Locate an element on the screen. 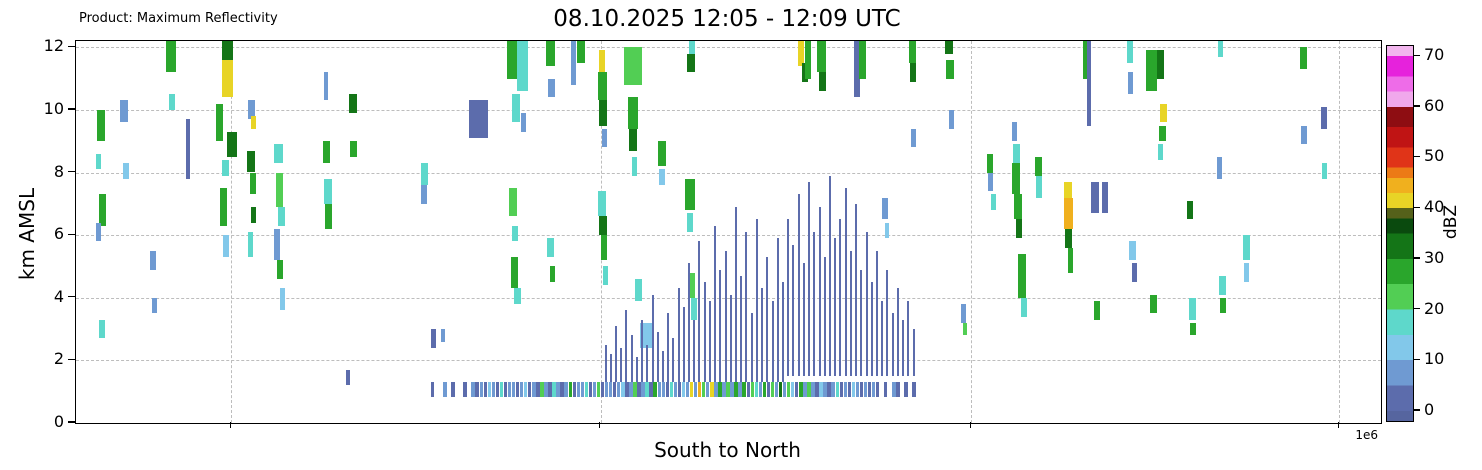 Image resolution: width=1482 pixels, height=470 pixels. x-tick-mark is located at coordinates (1338, 425).